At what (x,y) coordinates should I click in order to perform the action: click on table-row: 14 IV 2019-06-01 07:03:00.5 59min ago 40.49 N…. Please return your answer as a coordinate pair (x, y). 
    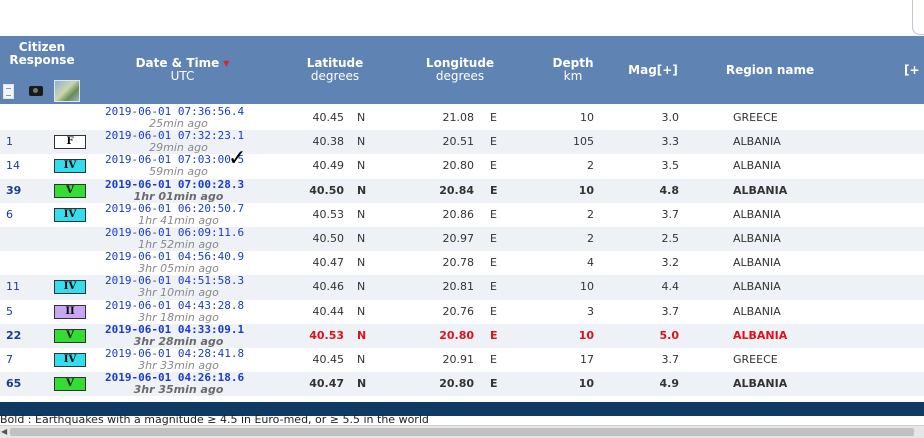
    Looking at the image, I should click on (462, 166).